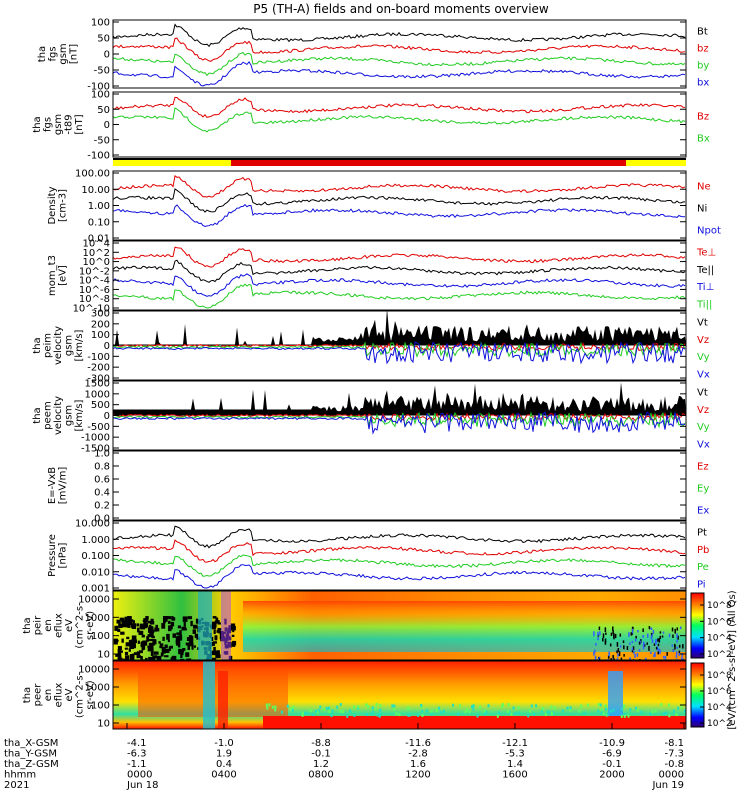 The image size is (750, 800). I want to click on legend-Ti||: Ti||, so click(704, 304).